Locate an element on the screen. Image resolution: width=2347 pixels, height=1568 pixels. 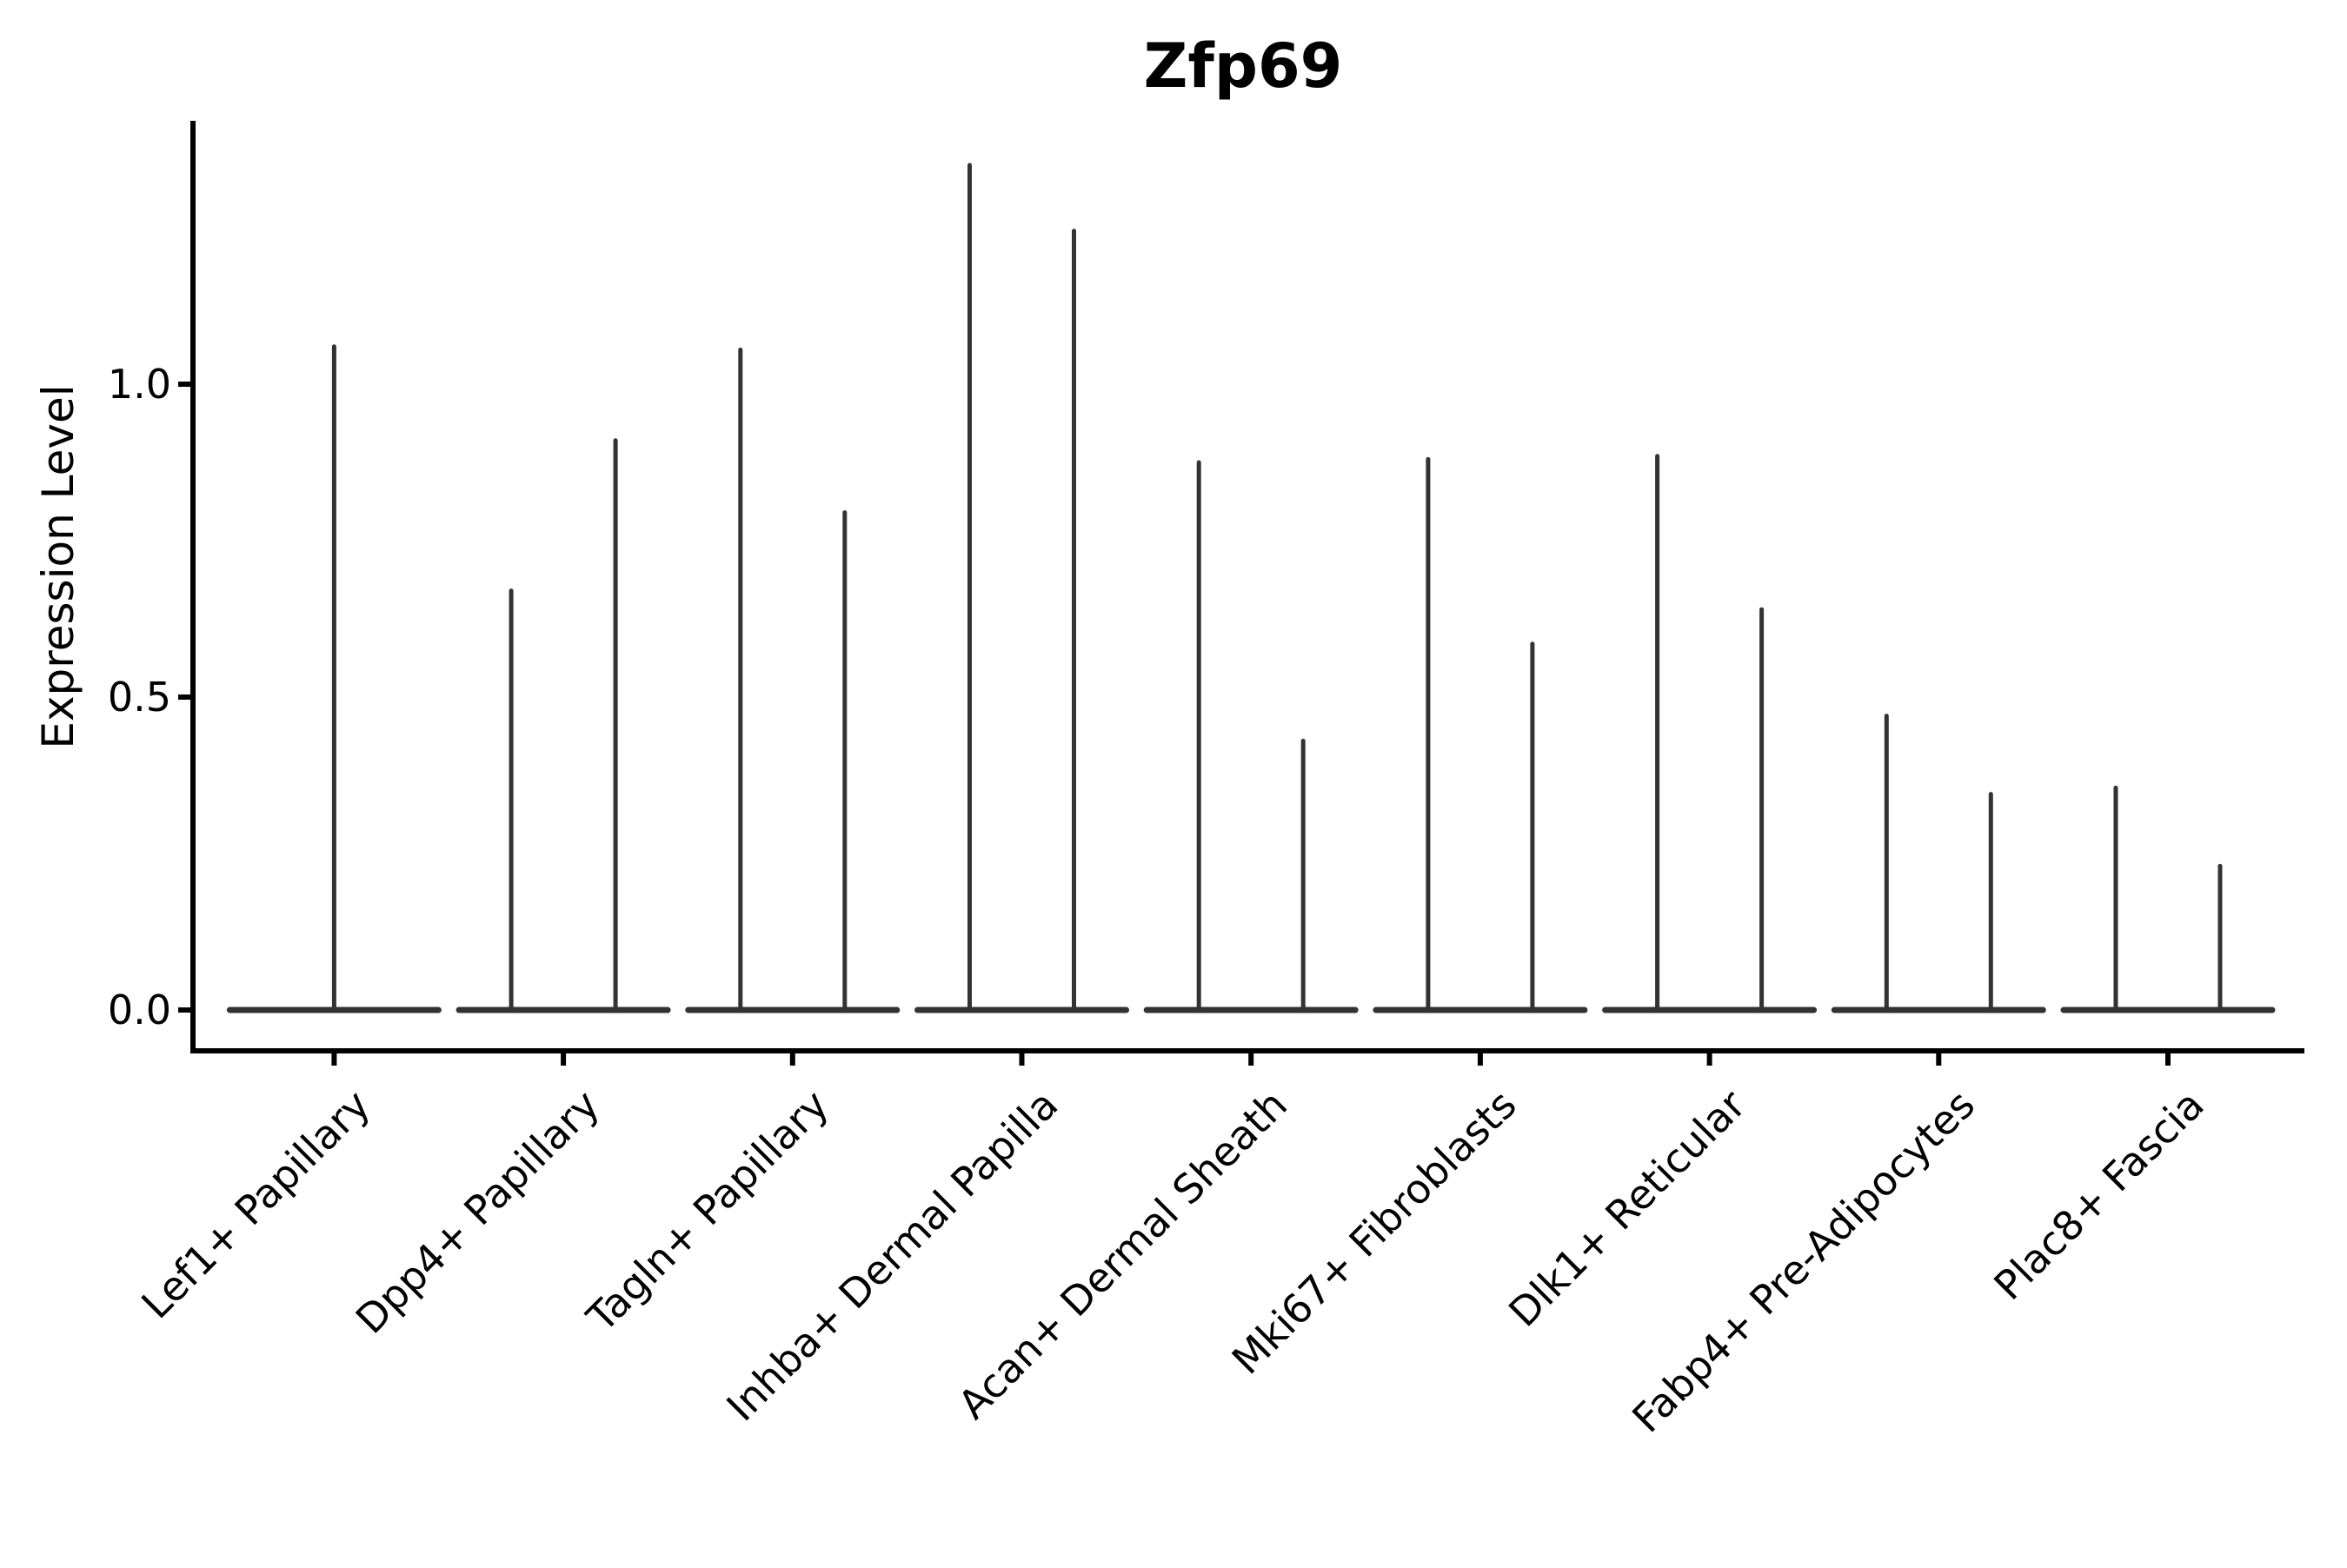
y-axis-label: Expression Level is located at coordinates (58, 566).